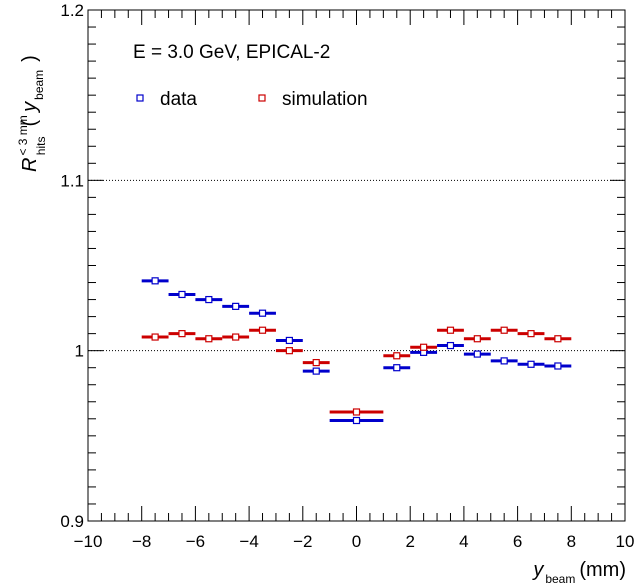 The width and height of the screenshot is (641, 588). Describe the element at coordinates (578, 572) in the screenshot. I see `x-axis-title: y beam (mm)` at that location.